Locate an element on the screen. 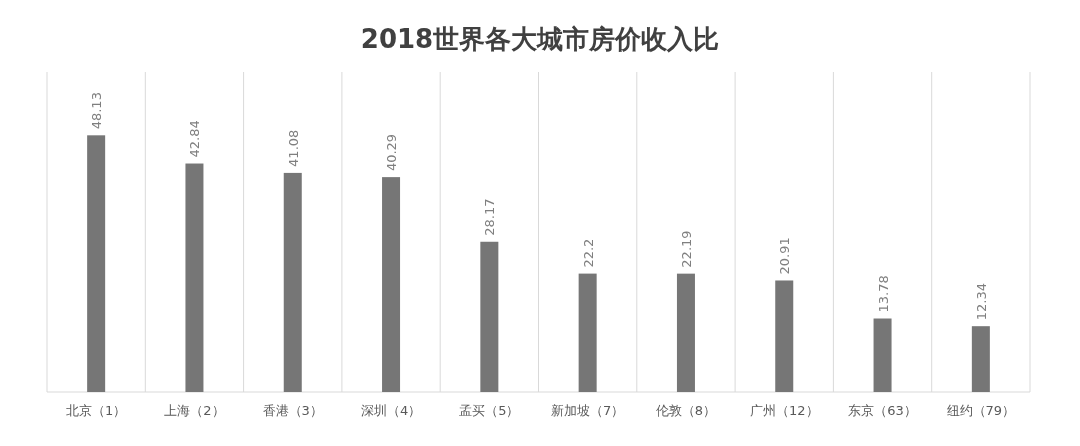 This screenshot has height=446, width=1080. x-tick-label: 北京（1） is located at coordinates (96, 410).